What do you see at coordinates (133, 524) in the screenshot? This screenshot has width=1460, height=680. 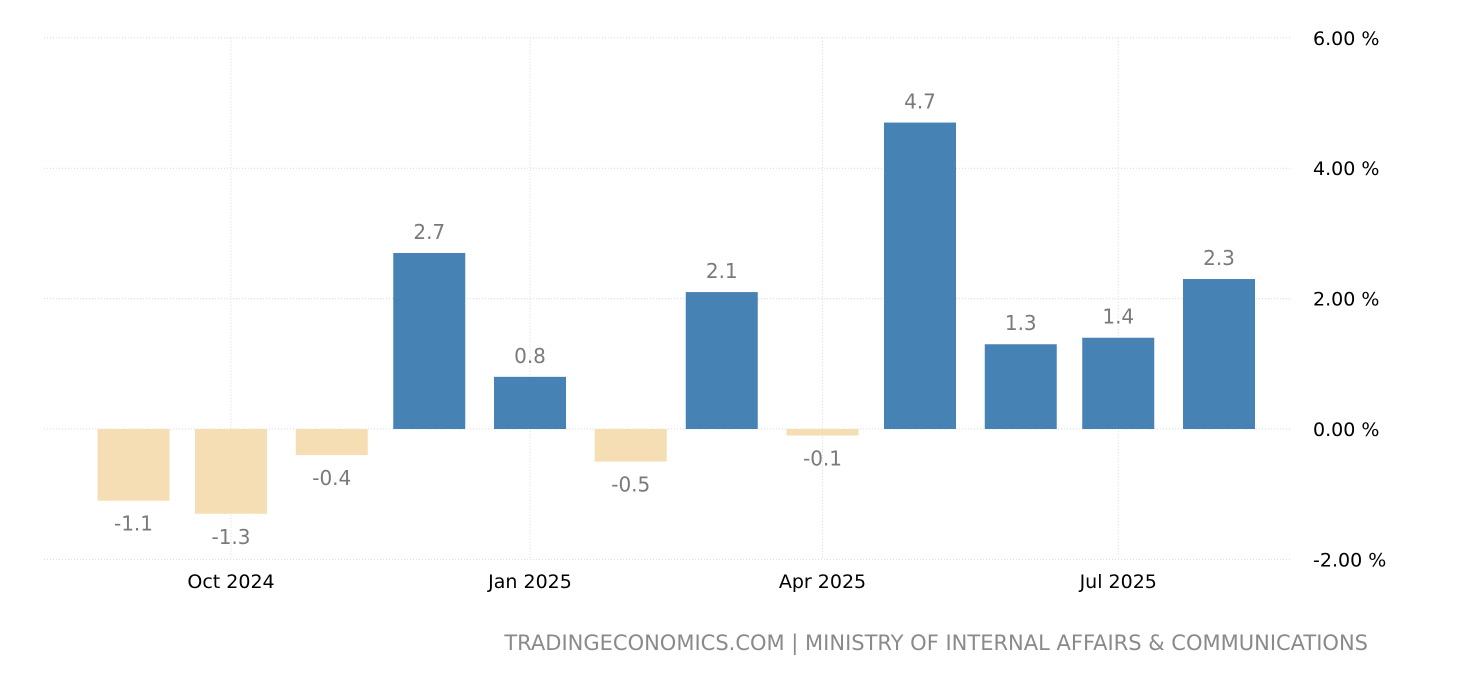 I see `data-label: -1.1` at bounding box center [133, 524].